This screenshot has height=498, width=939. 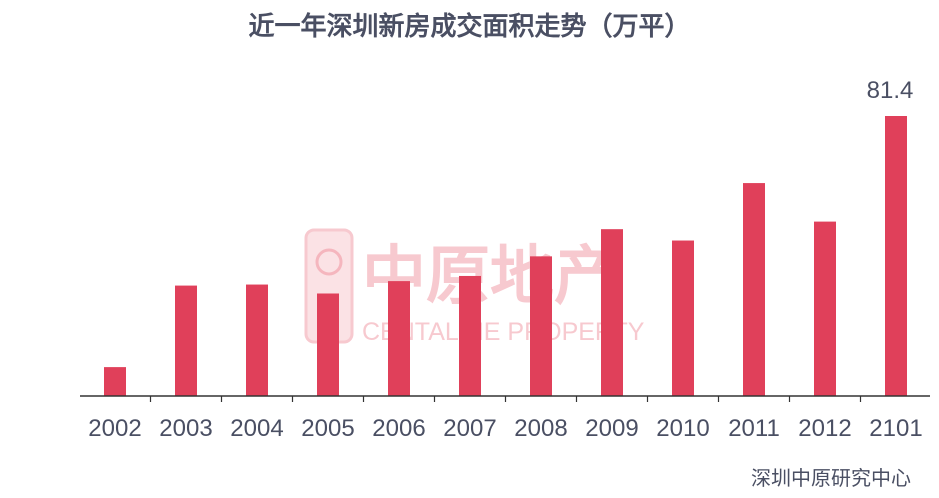 What do you see at coordinates (824, 428) in the screenshot?
I see `x-tick-label: 2012` at bounding box center [824, 428].